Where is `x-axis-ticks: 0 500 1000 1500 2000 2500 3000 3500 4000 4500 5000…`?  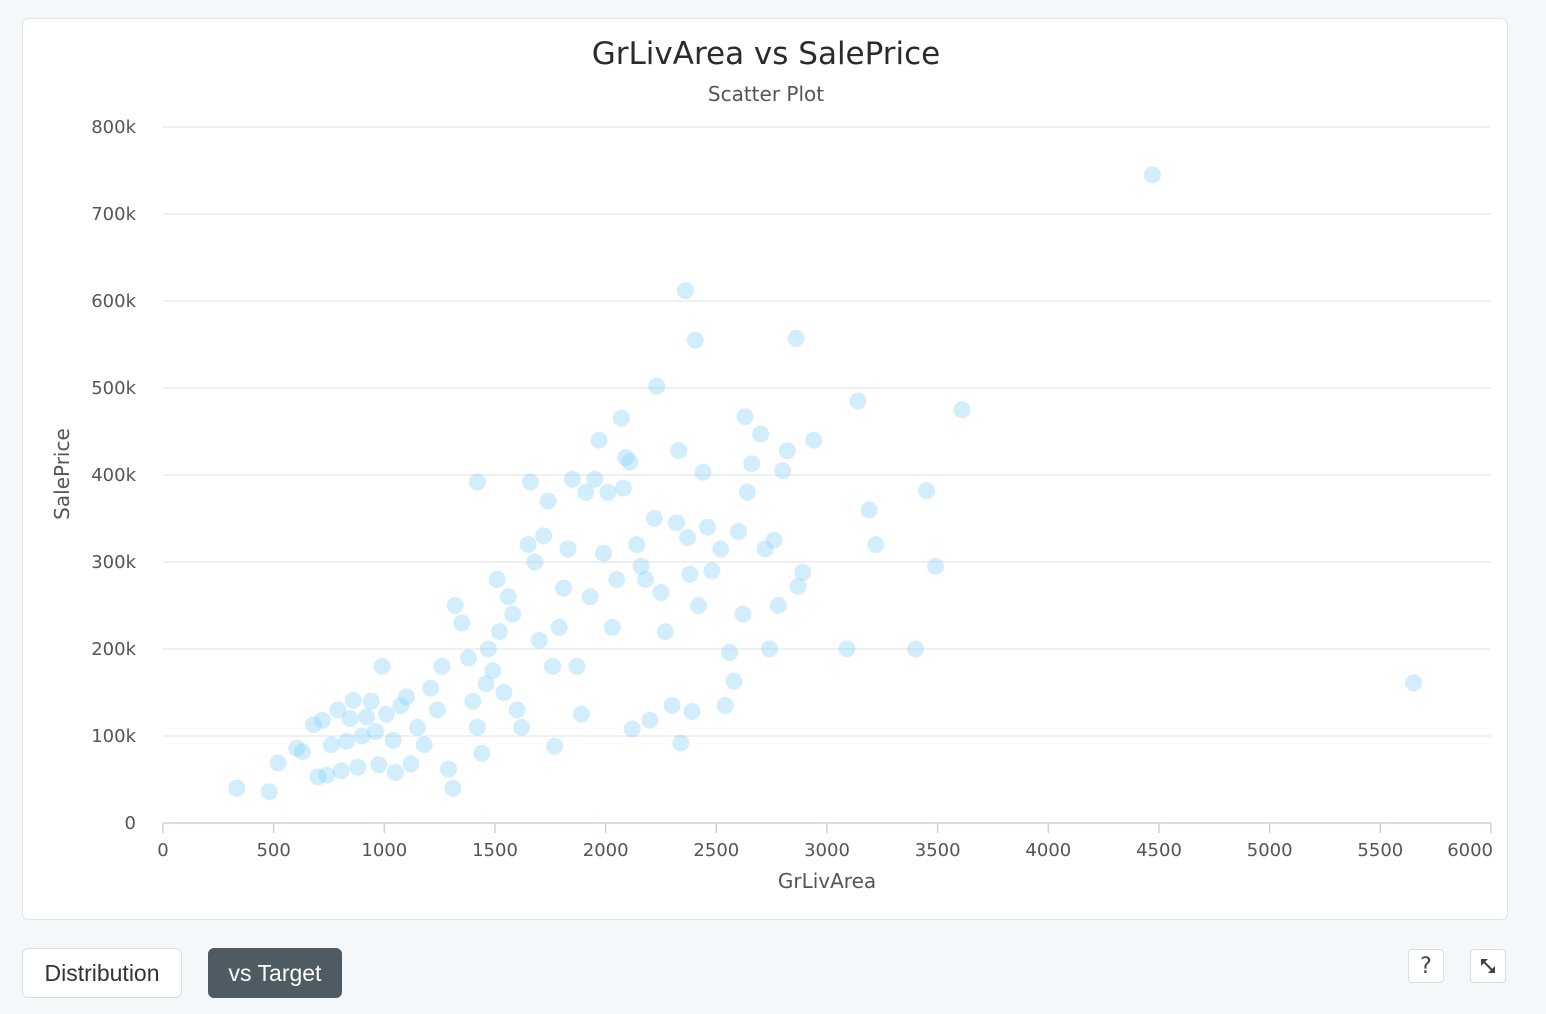
x-axis-ticks: 0 500 1000 1500 2000 2500 3000 3500 4000 4500 5000… is located at coordinates (825, 842).